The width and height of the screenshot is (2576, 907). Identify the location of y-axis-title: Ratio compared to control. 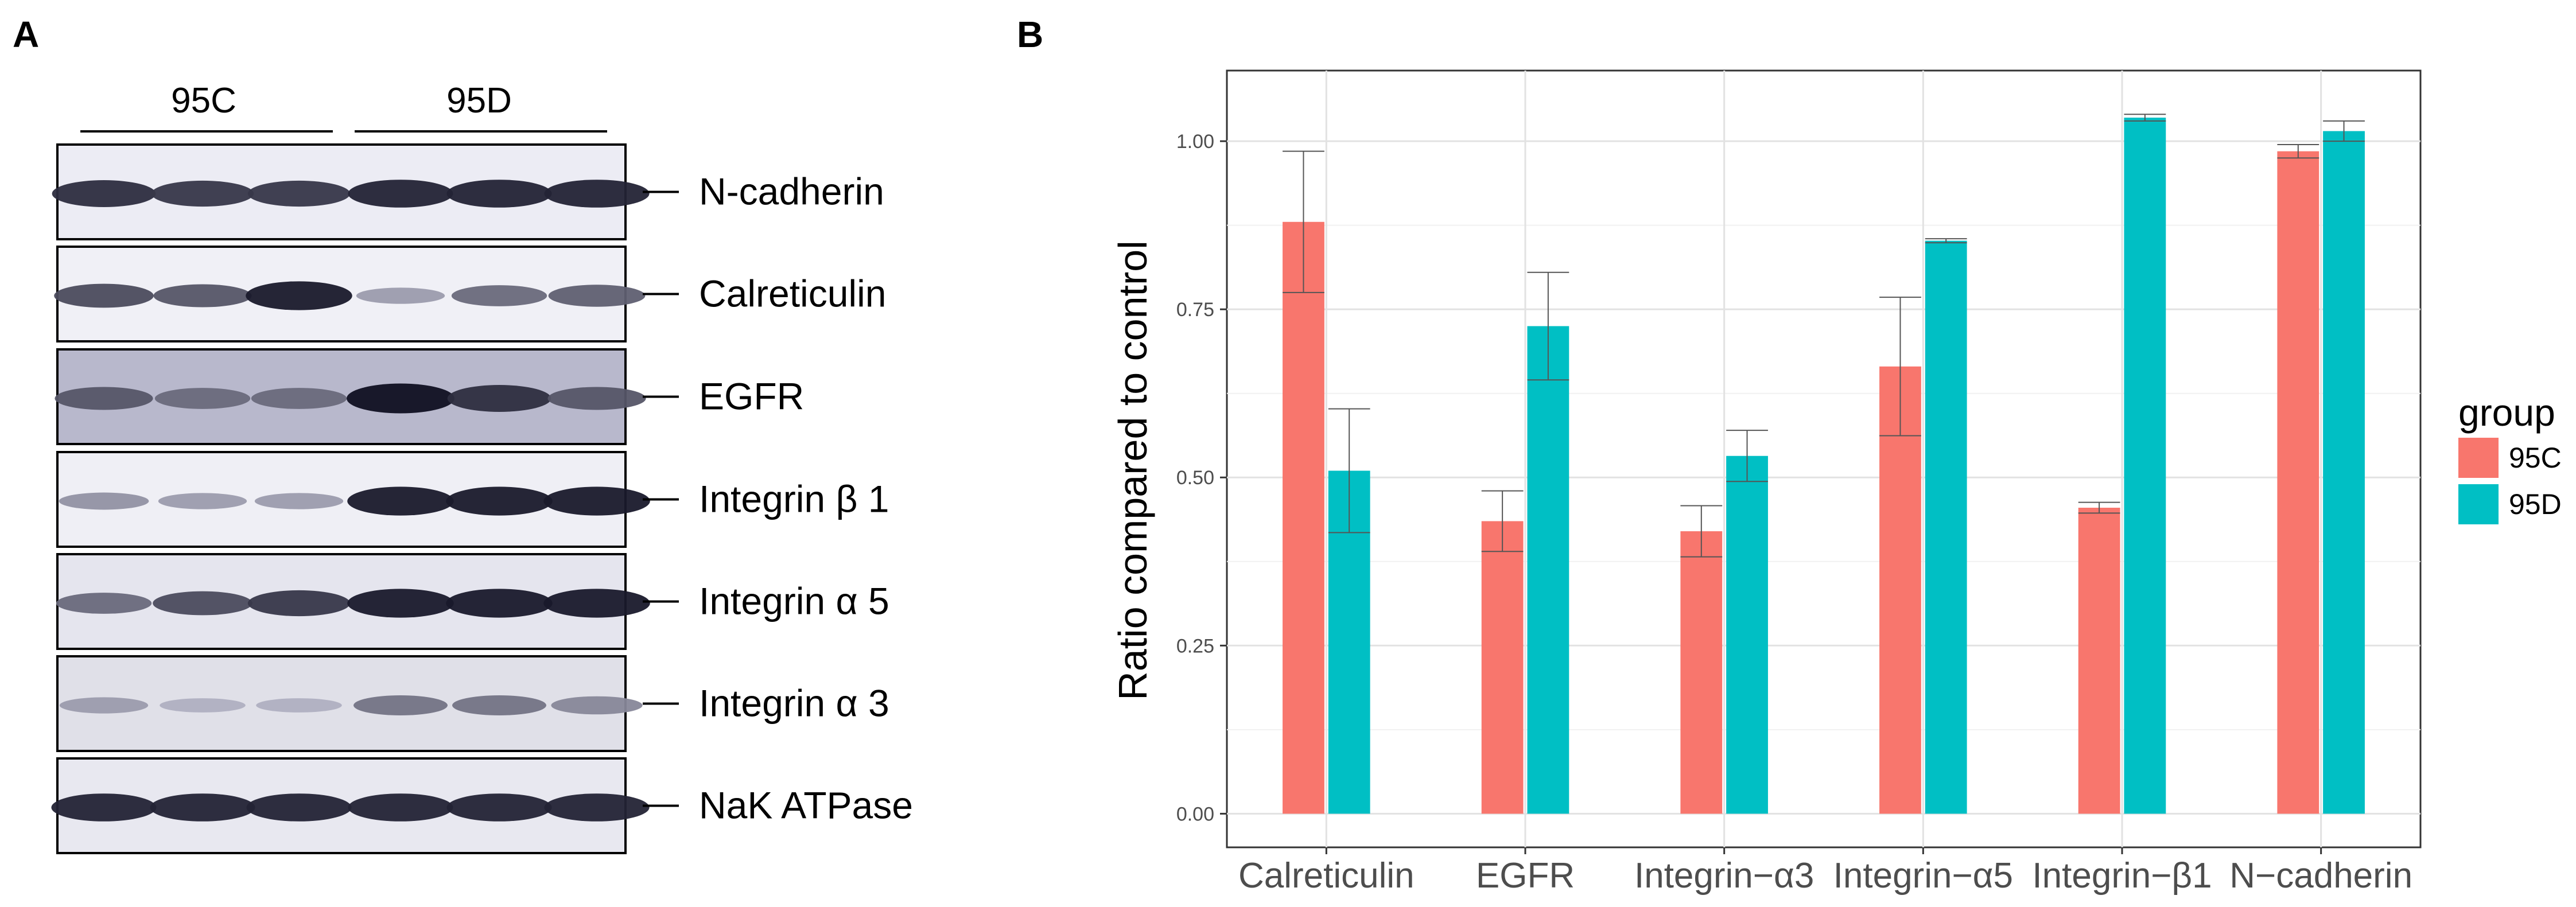
(1132, 470).